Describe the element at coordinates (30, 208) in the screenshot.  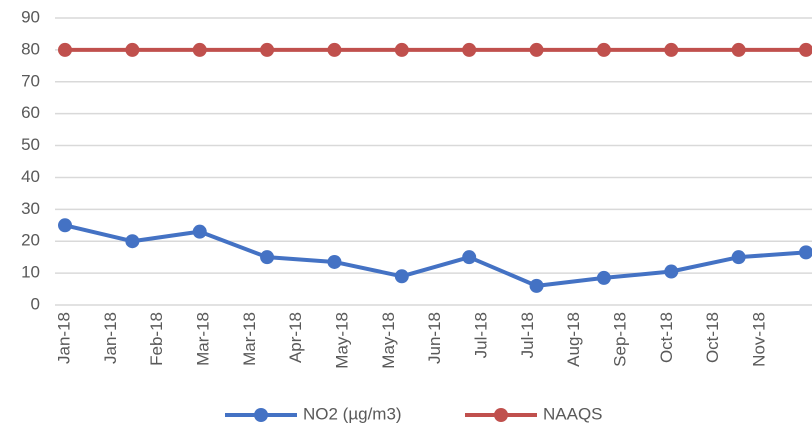
I see `y-tick-label: 30` at that location.